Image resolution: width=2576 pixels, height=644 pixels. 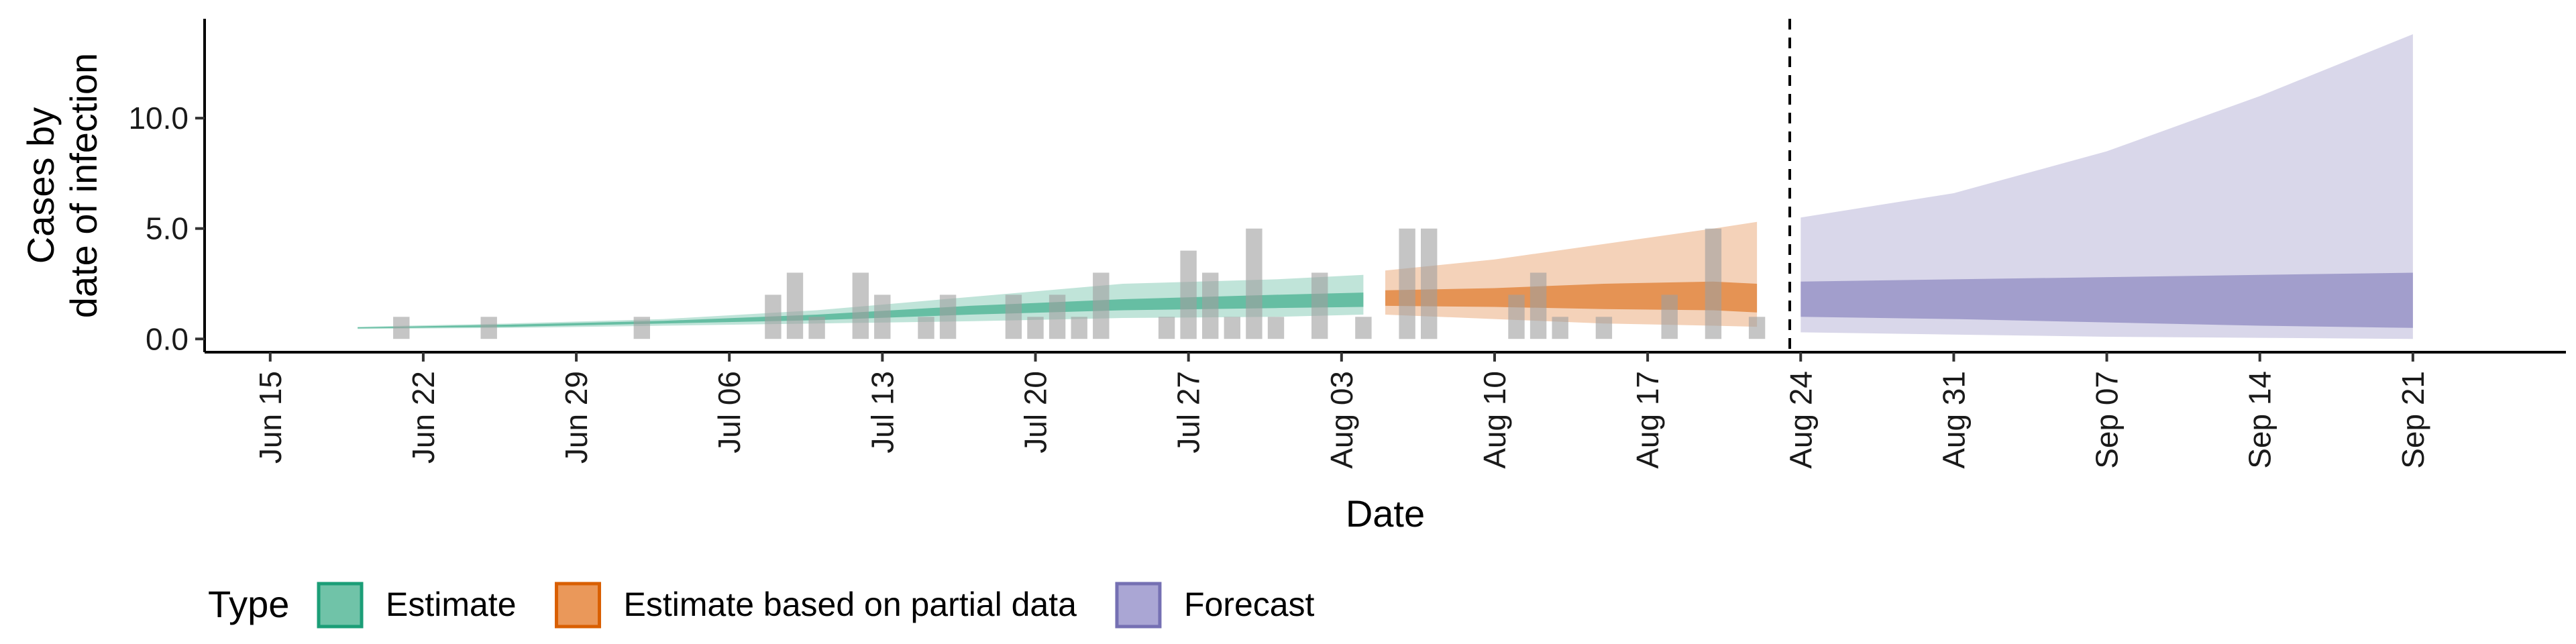 I want to click on x-tick-label: Sep 14, so click(x=2260, y=420).